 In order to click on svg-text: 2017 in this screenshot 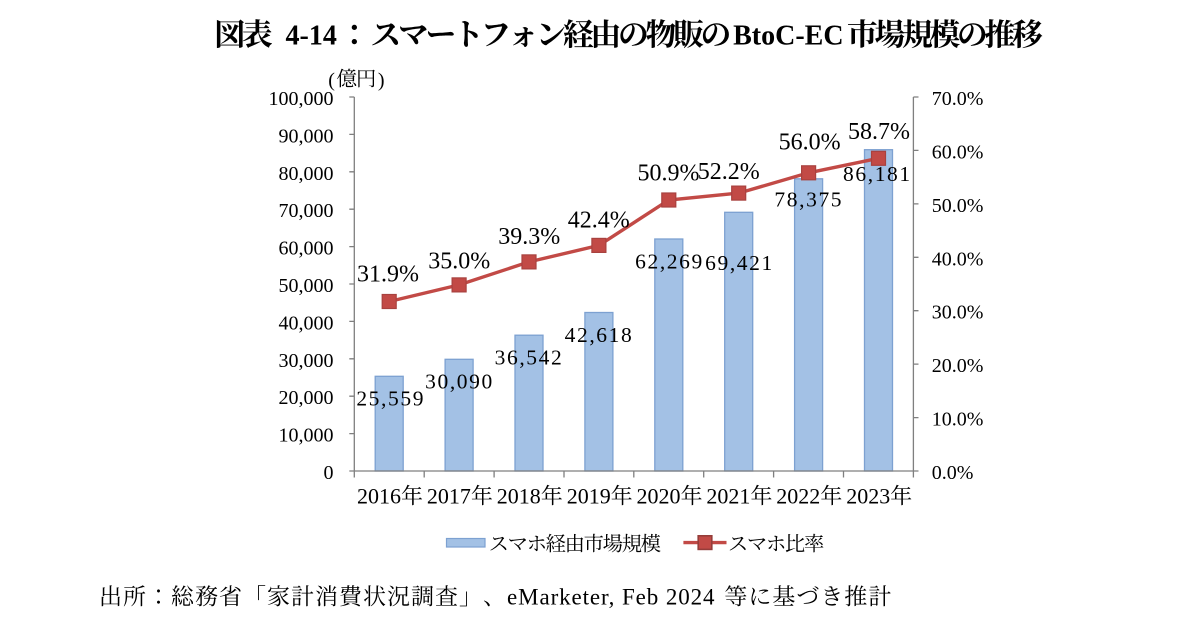, I will do `click(449, 496)`.